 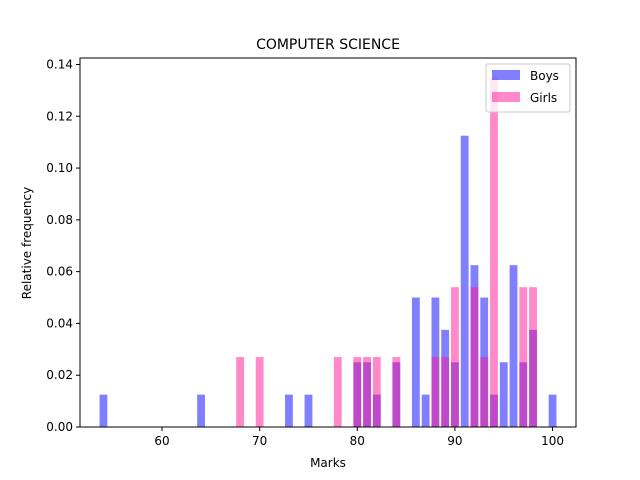 I want to click on x-tick-label: 80, so click(x=357, y=441).